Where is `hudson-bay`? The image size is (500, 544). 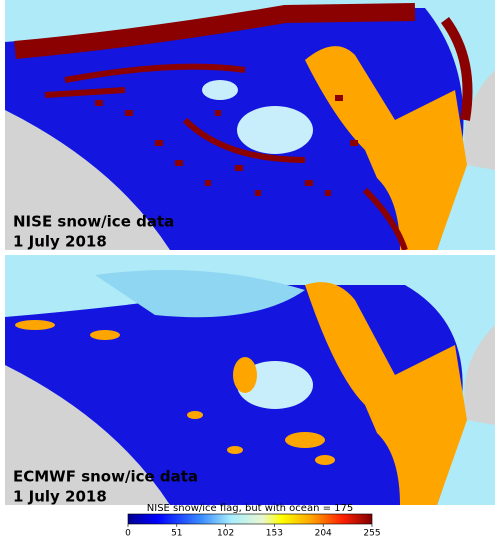
hudson-bay is located at coordinates (275, 130).